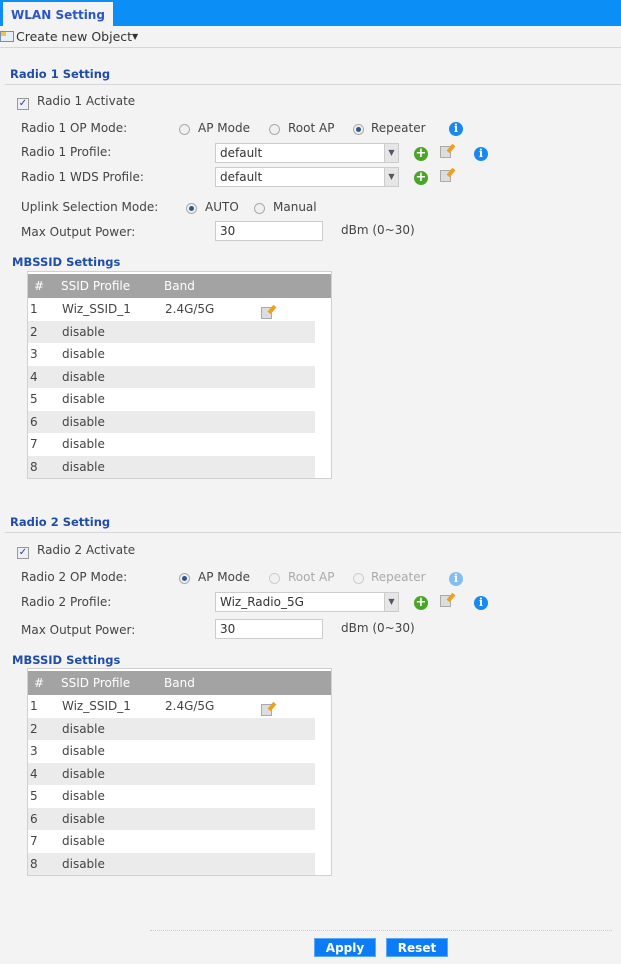 This screenshot has height=969, width=621. I want to click on row-number: 5, so click(34, 796).